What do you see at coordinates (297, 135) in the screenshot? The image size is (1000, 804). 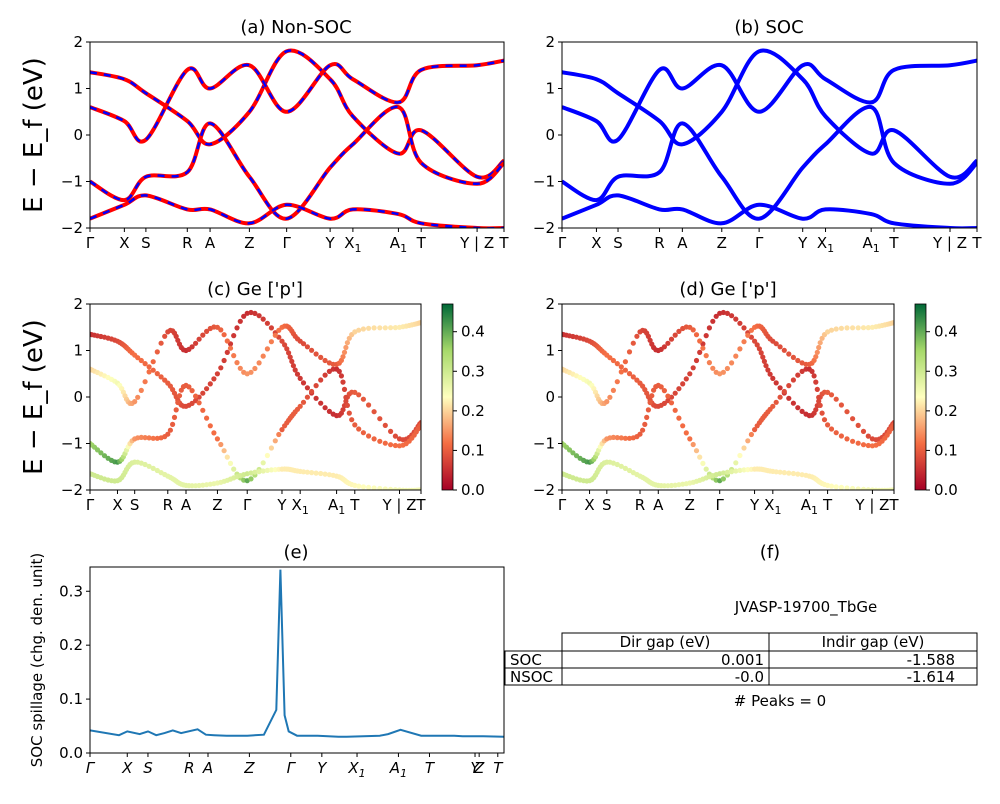 I see `panel-a-frame` at bounding box center [297, 135].